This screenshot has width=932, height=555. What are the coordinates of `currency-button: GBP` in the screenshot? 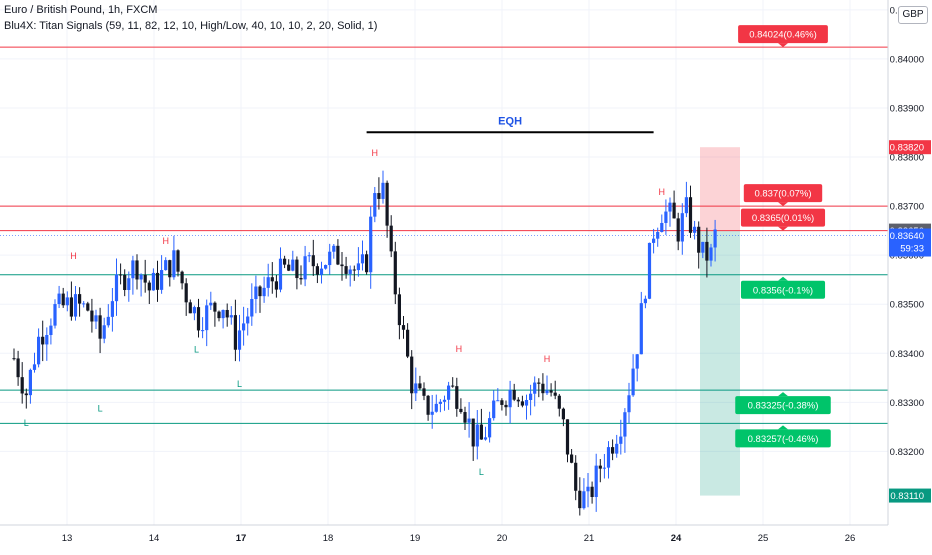 It's located at (913, 15).